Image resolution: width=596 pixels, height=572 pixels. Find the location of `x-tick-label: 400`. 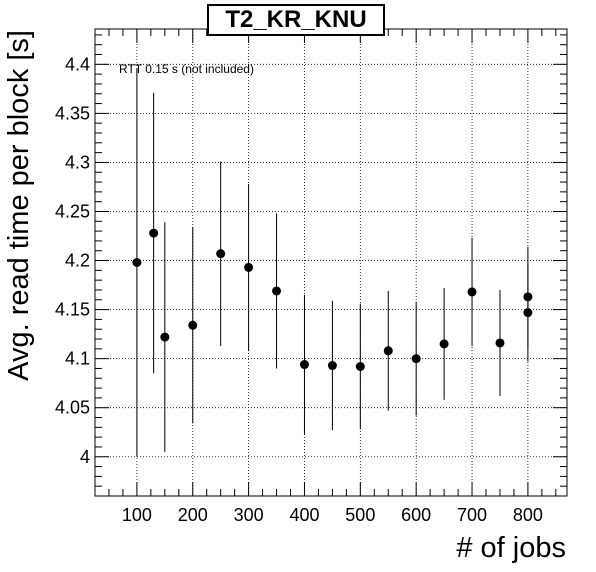

x-tick-label: 400 is located at coordinates (304, 515).